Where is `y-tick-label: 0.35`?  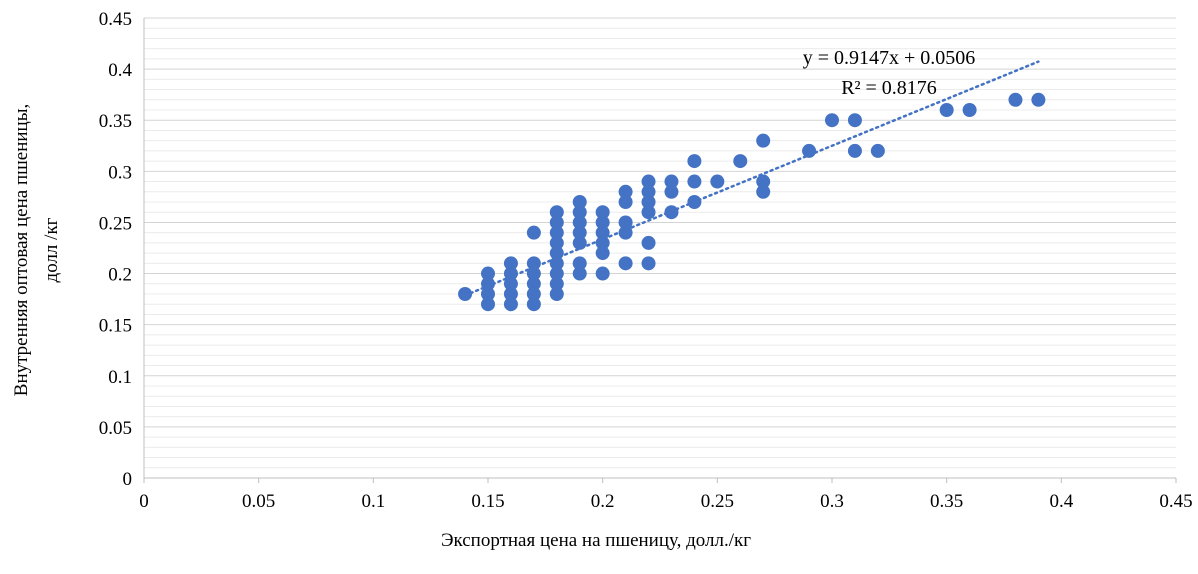 y-tick-label: 0.35 is located at coordinates (115, 121).